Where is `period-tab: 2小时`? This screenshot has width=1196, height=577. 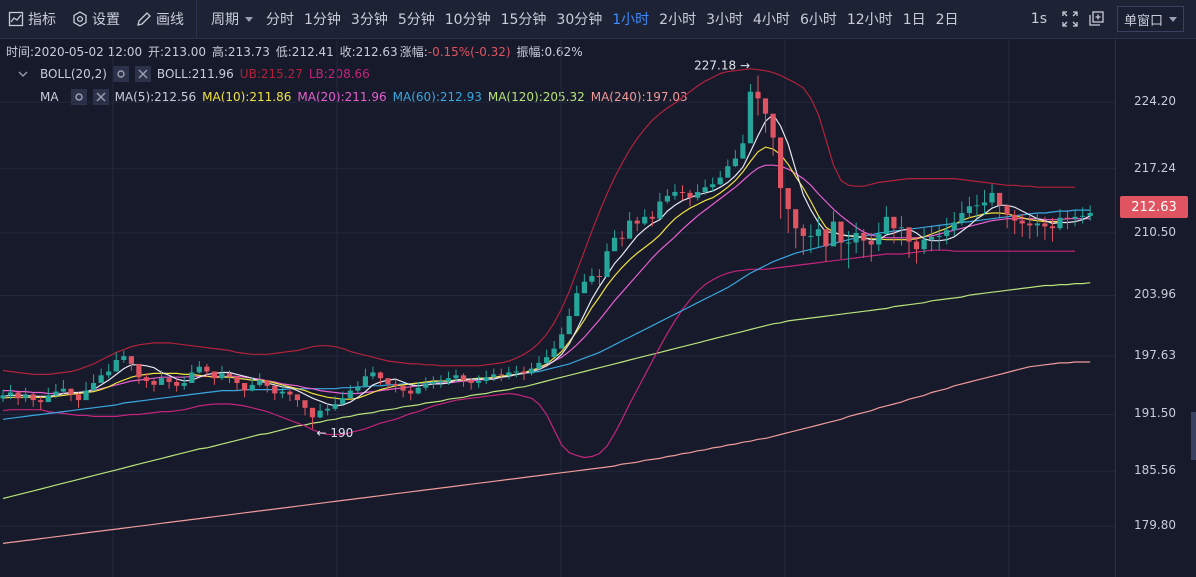
period-tab: 2小时 is located at coordinates (678, 20).